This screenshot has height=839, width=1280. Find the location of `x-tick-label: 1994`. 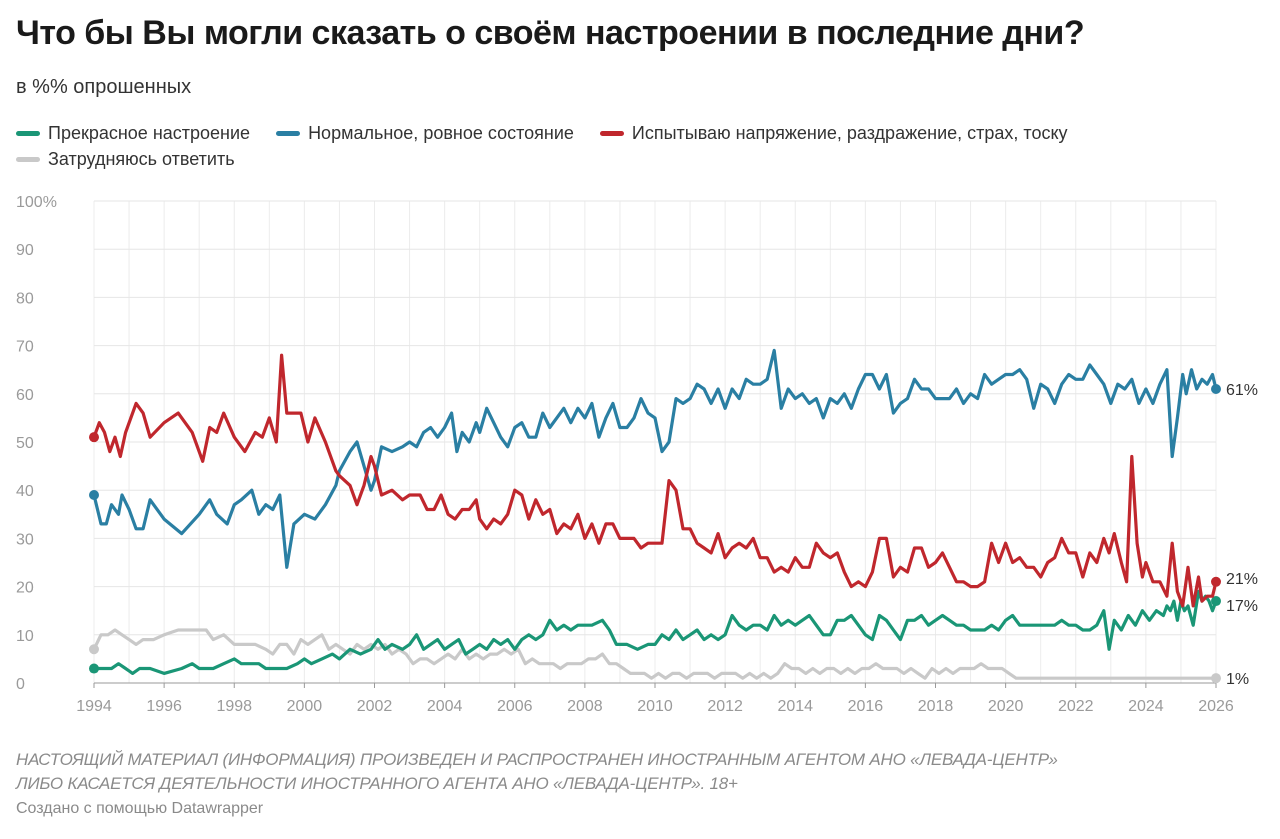

x-tick-label: 1994 is located at coordinates (94, 706).